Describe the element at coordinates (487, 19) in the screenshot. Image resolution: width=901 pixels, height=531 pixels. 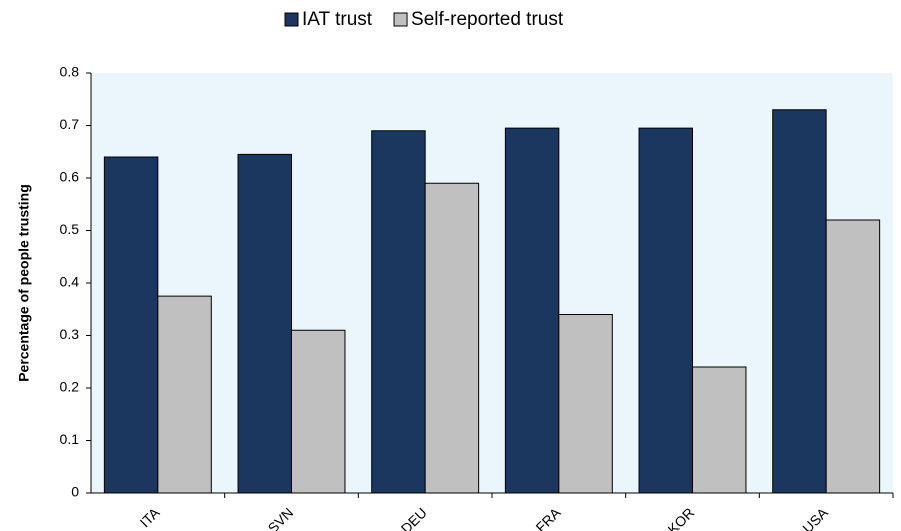
I see `legend-label: Self-reported trust` at that location.